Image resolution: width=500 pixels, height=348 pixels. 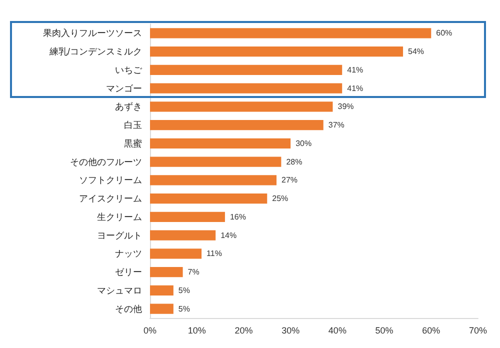 I want to click on x-tick-label: 60%, so click(x=431, y=331).